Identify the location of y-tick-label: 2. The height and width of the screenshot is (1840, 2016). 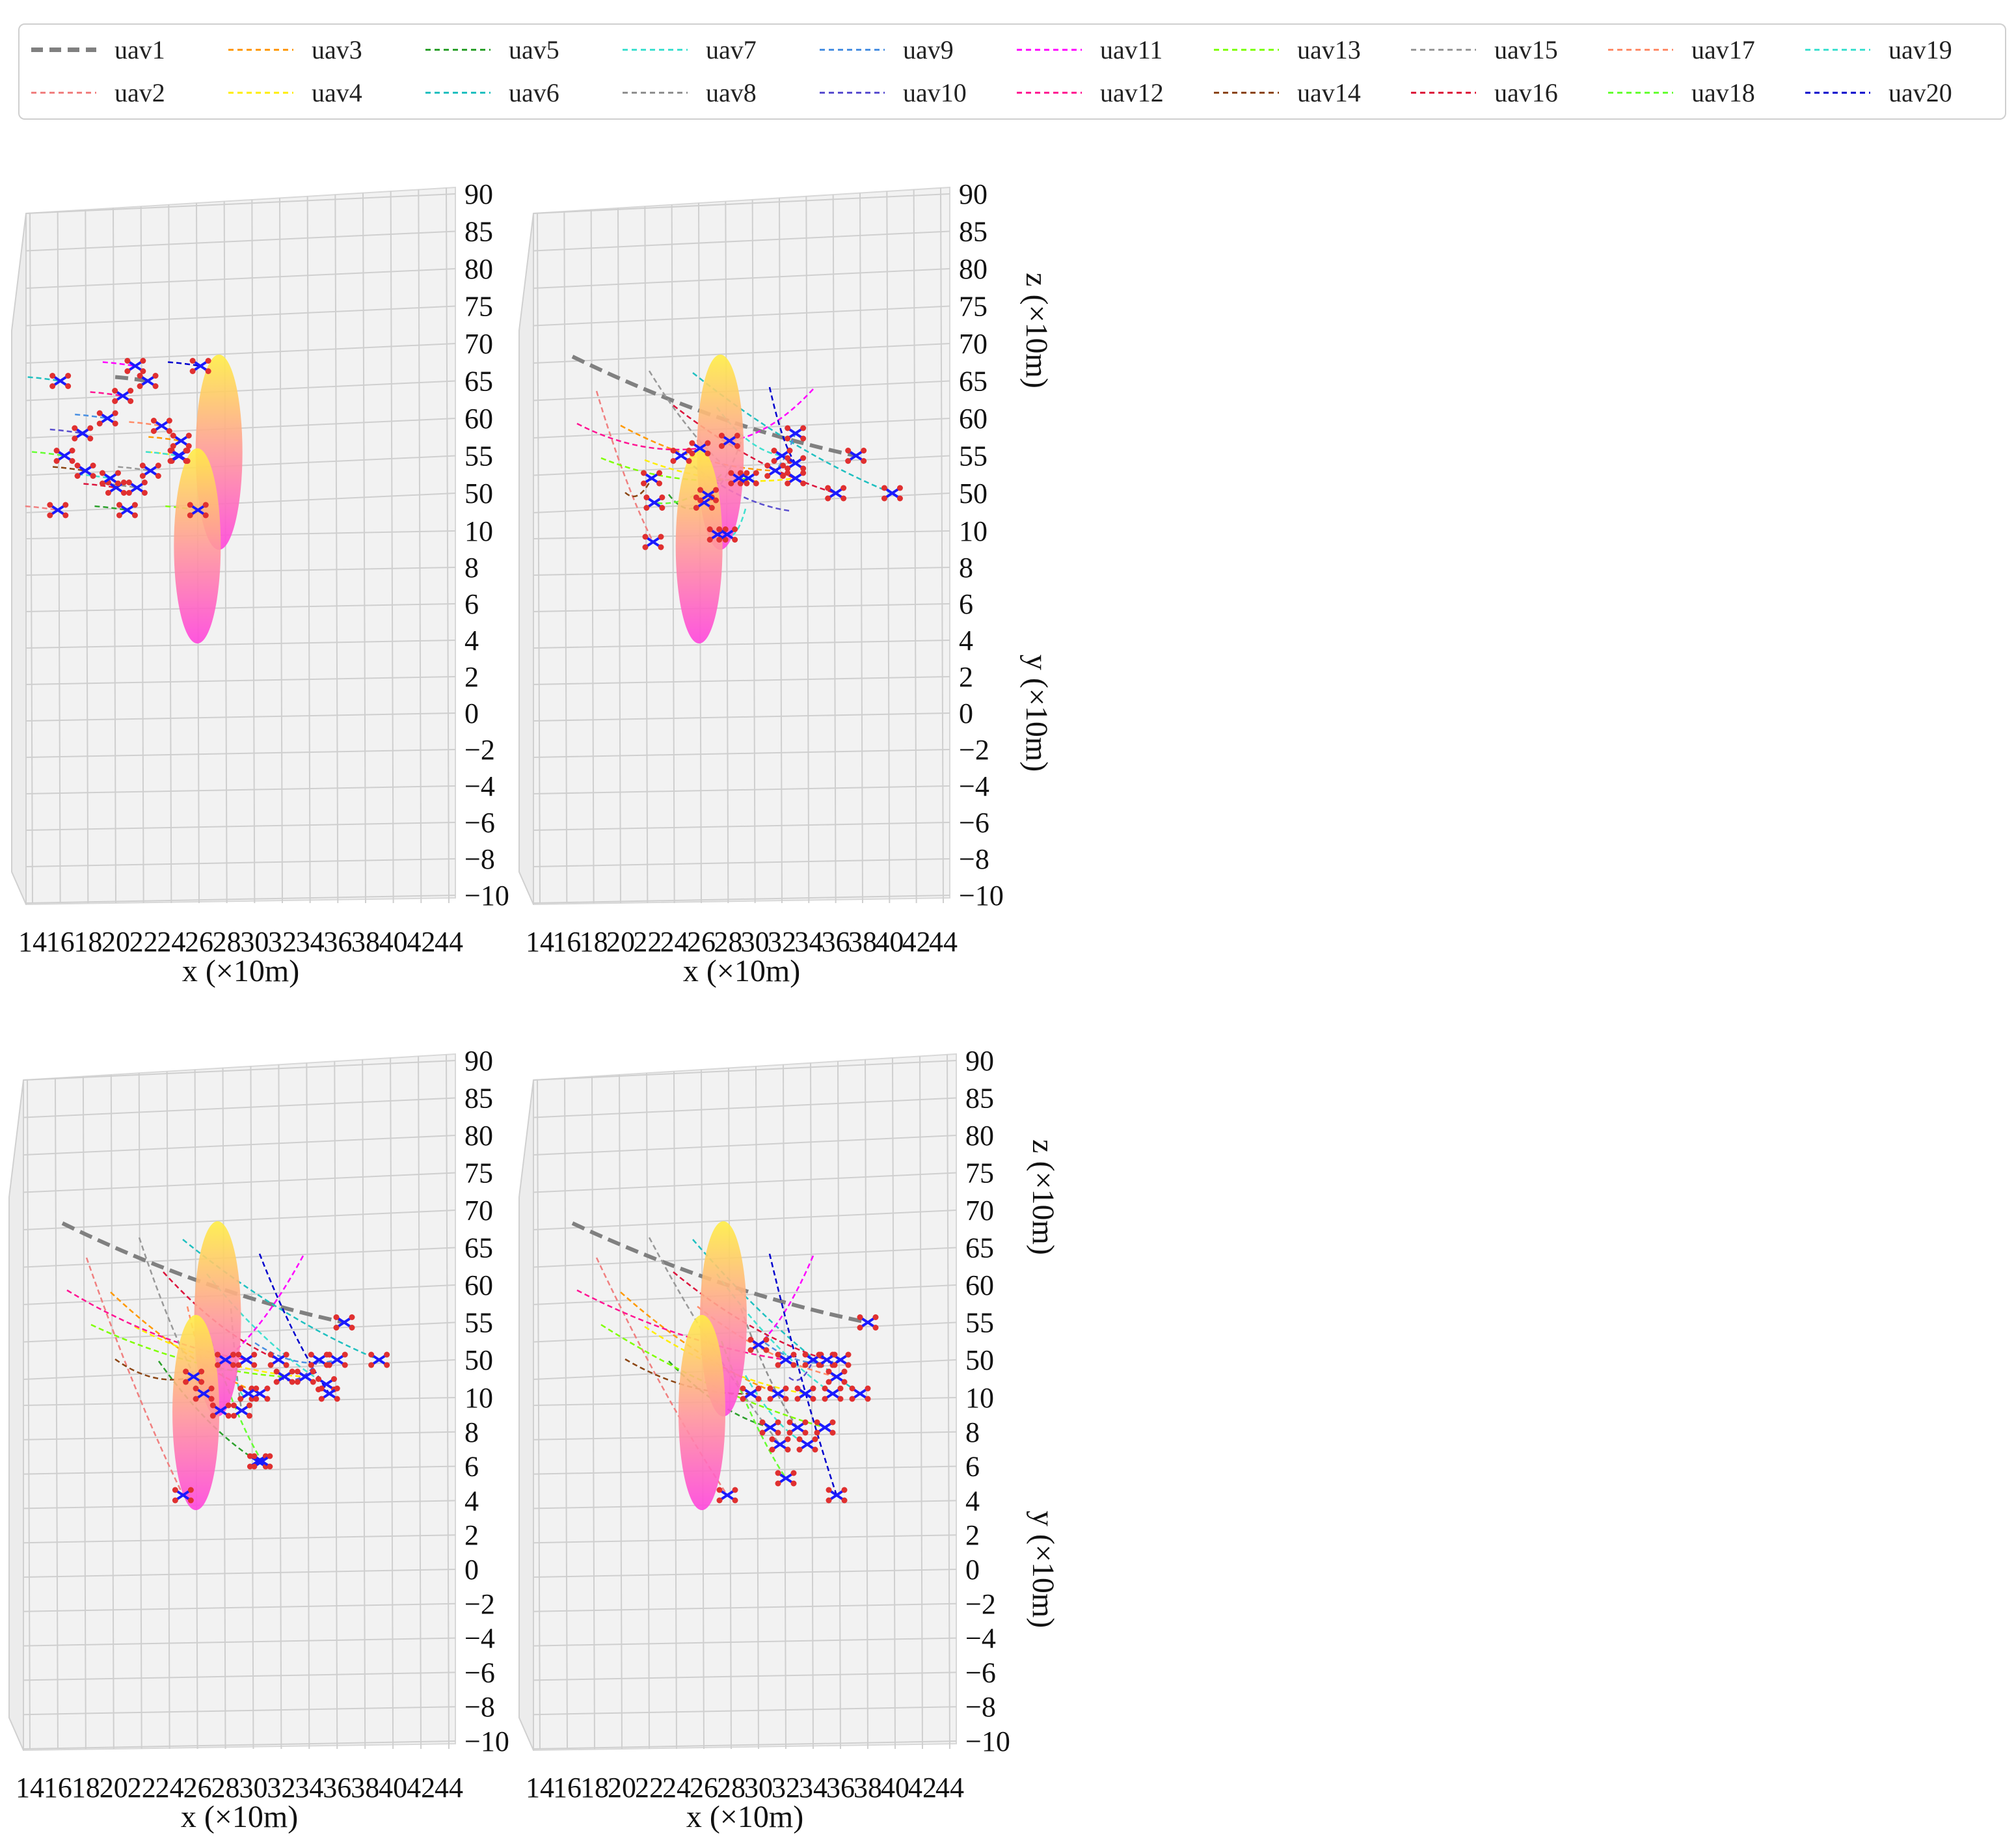
(972, 1535).